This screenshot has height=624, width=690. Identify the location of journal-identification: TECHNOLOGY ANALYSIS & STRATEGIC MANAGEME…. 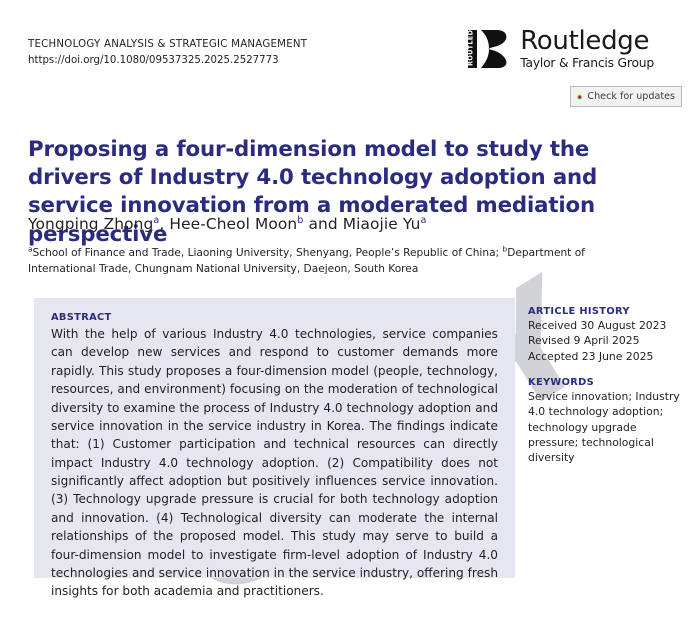
(167, 53).